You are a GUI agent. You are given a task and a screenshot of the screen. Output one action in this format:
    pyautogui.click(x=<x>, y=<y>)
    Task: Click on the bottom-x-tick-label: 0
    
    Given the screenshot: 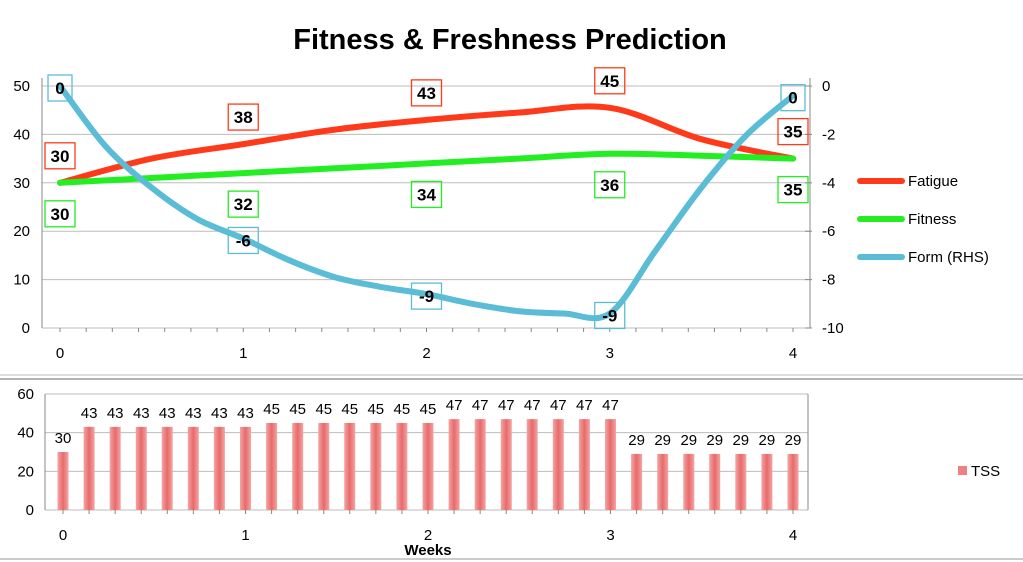 What is the action you would take?
    pyautogui.click(x=63, y=535)
    